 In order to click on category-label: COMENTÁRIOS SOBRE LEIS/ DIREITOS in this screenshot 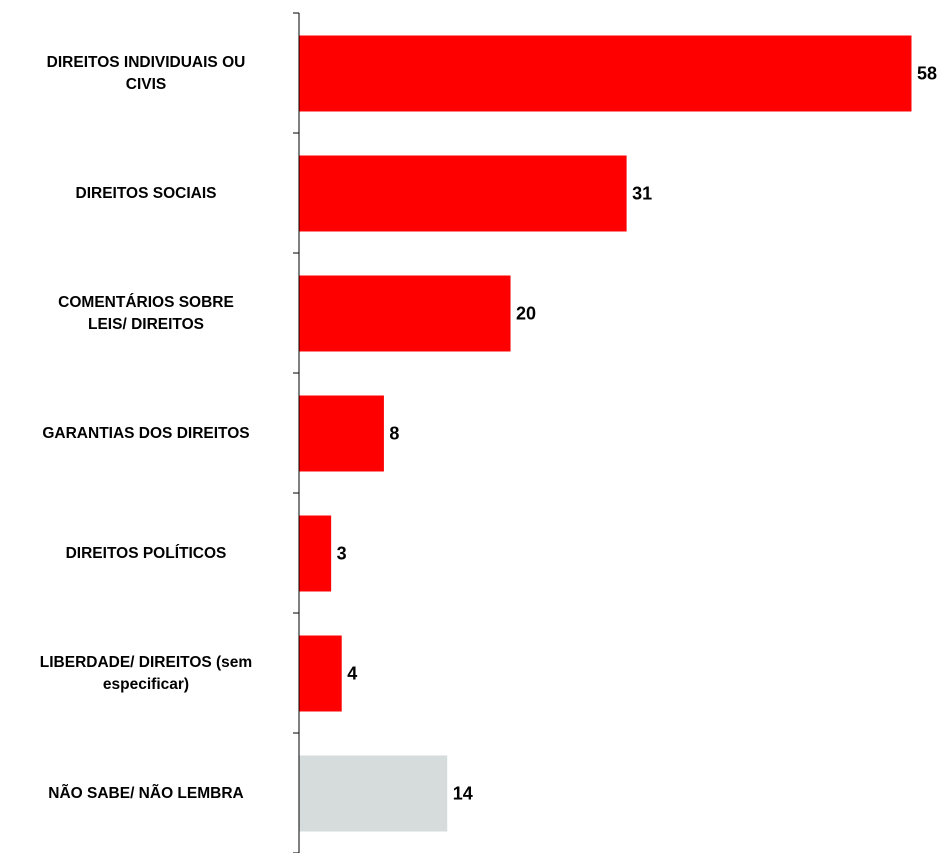, I will do `click(146, 314)`.